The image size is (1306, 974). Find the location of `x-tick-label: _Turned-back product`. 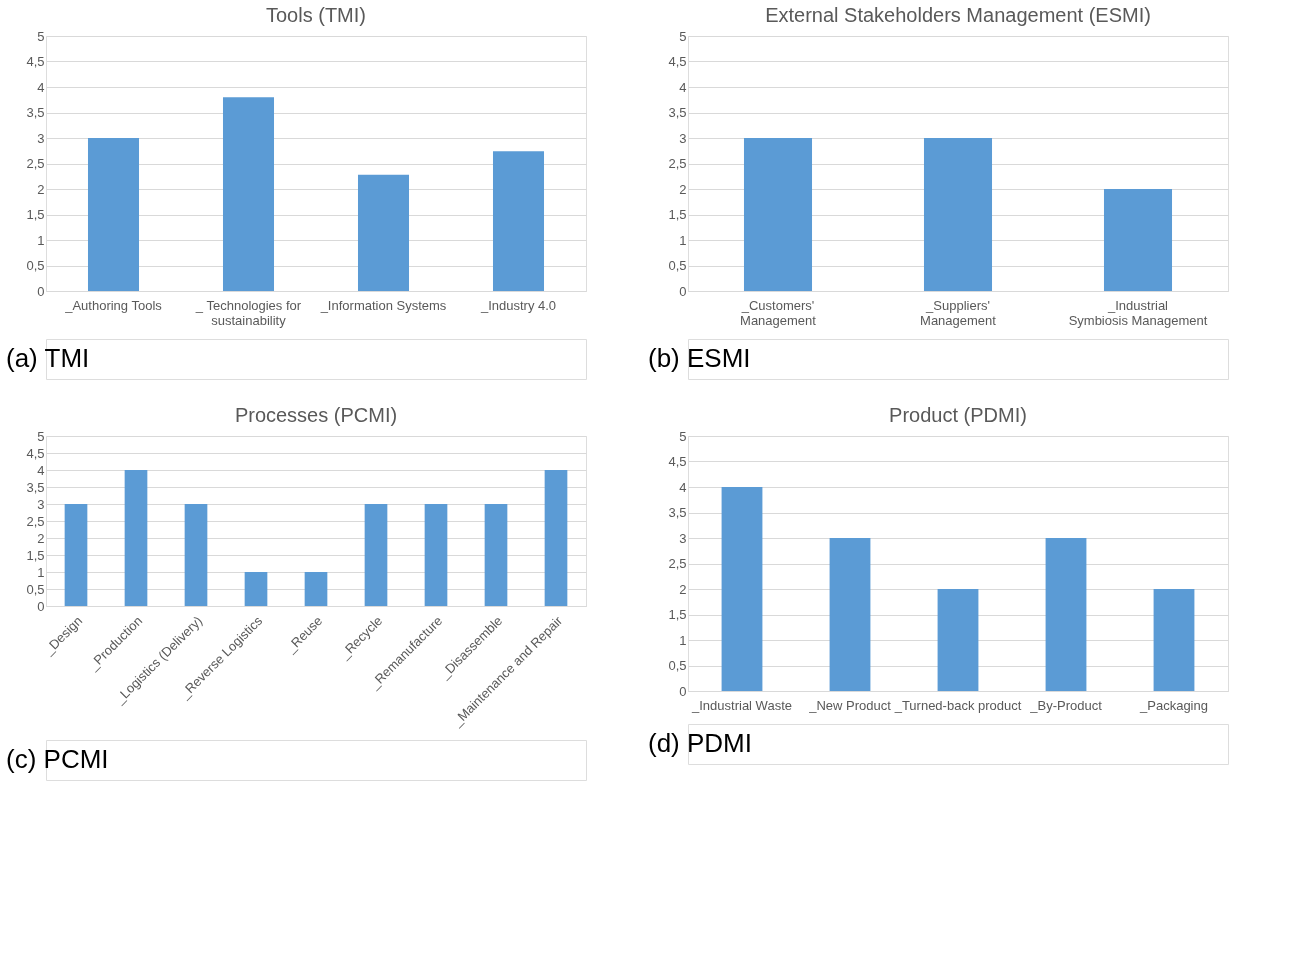

x-tick-label: _Turned-back product is located at coordinates (957, 705).